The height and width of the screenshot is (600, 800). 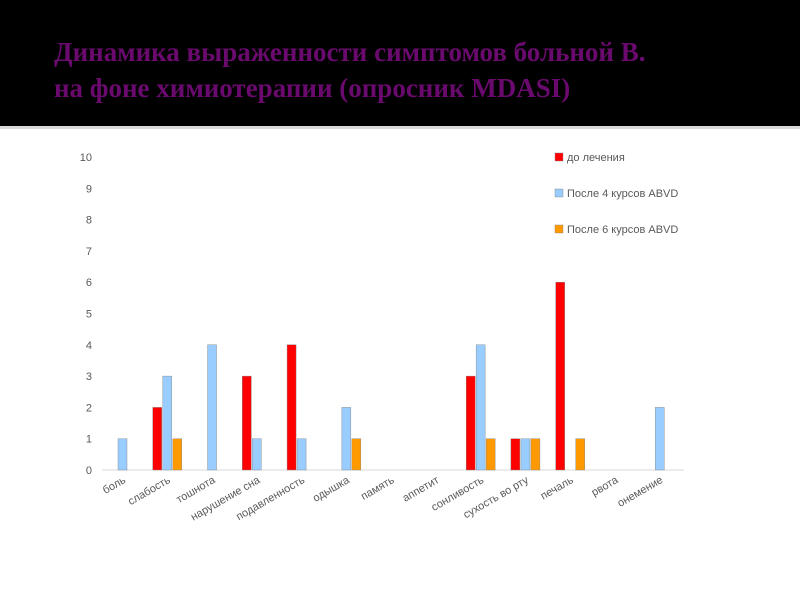 What do you see at coordinates (114, 485) in the screenshot?
I see `x-category-label: боль` at bounding box center [114, 485].